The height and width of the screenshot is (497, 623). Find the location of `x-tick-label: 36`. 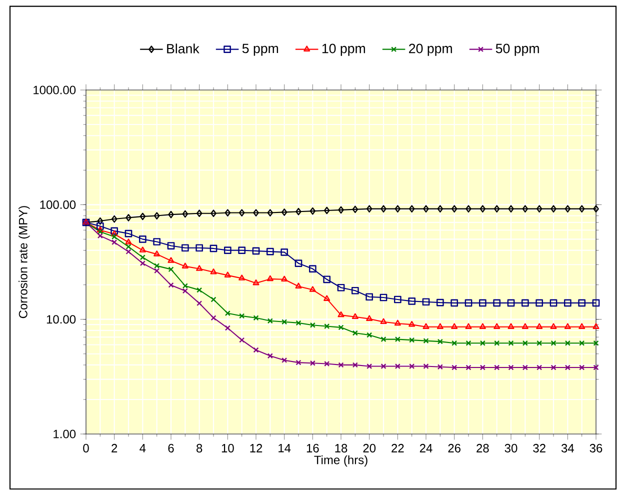

x-tick-label: 36 is located at coordinates (596, 448).